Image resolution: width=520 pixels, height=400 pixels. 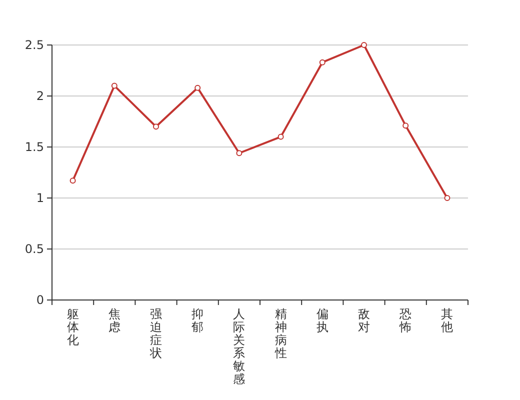 What do you see at coordinates (114, 320) in the screenshot?
I see `x-tick-label: 焦虑` at bounding box center [114, 320].